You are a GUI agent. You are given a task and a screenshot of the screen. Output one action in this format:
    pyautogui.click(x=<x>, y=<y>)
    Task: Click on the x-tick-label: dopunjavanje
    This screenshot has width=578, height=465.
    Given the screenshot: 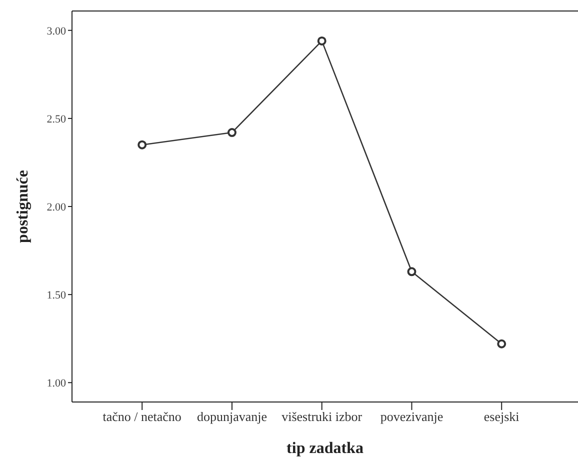 What is the action you would take?
    pyautogui.click(x=232, y=416)
    